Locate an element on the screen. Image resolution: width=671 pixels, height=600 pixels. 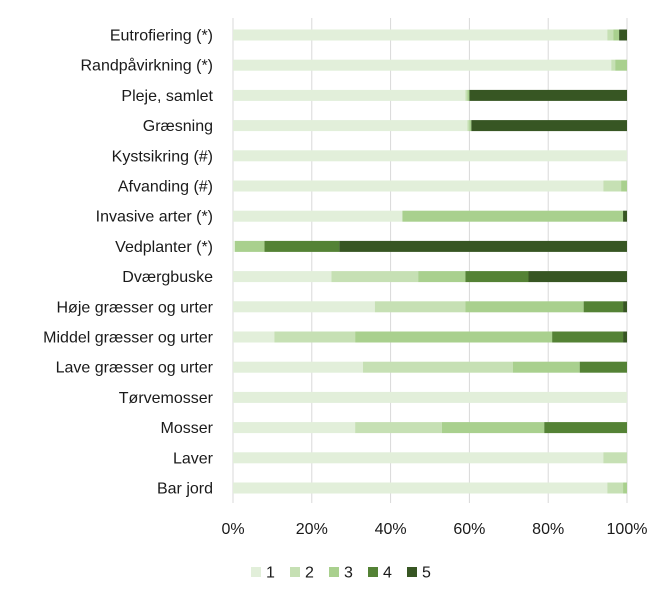
x-tick-label: 100% is located at coordinates (627, 529).